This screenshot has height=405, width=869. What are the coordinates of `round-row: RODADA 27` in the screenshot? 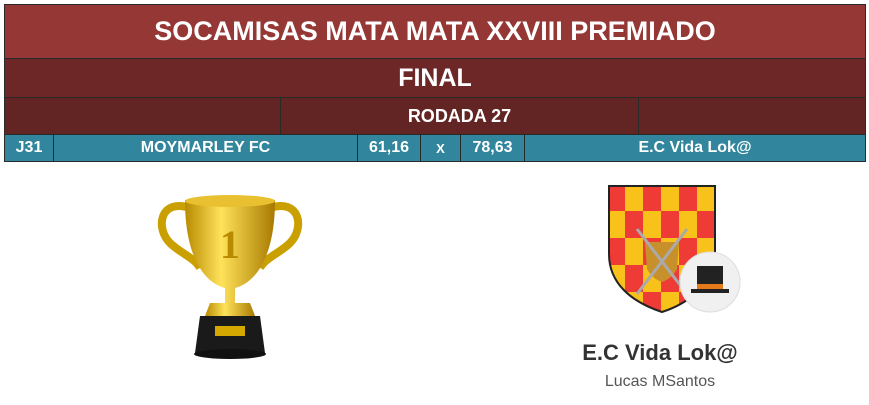 It's located at (435, 116).